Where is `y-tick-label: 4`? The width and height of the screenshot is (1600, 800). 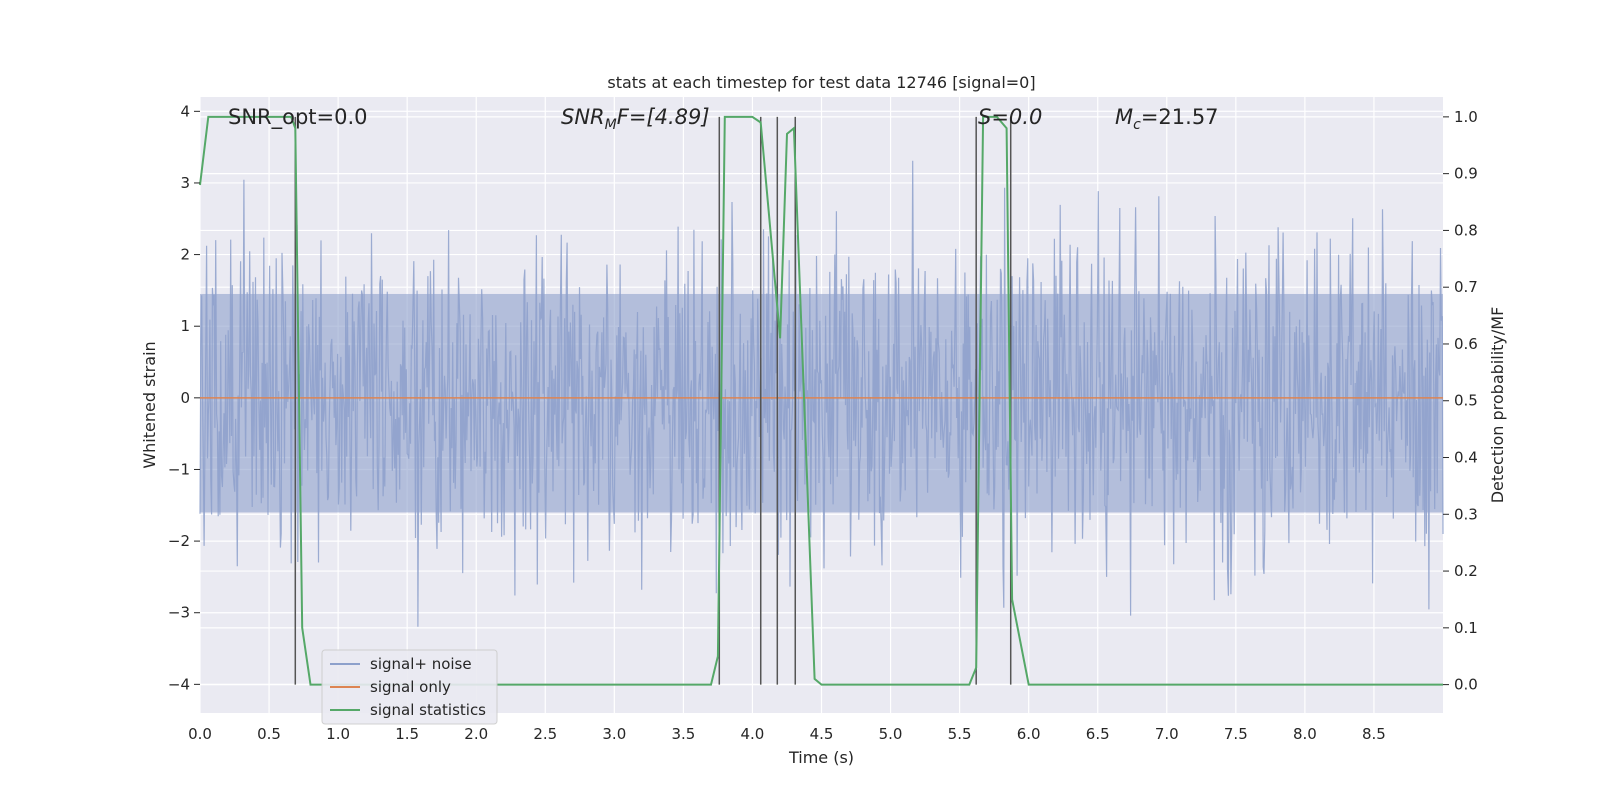 y-tick-label: 4 is located at coordinates (185, 111).